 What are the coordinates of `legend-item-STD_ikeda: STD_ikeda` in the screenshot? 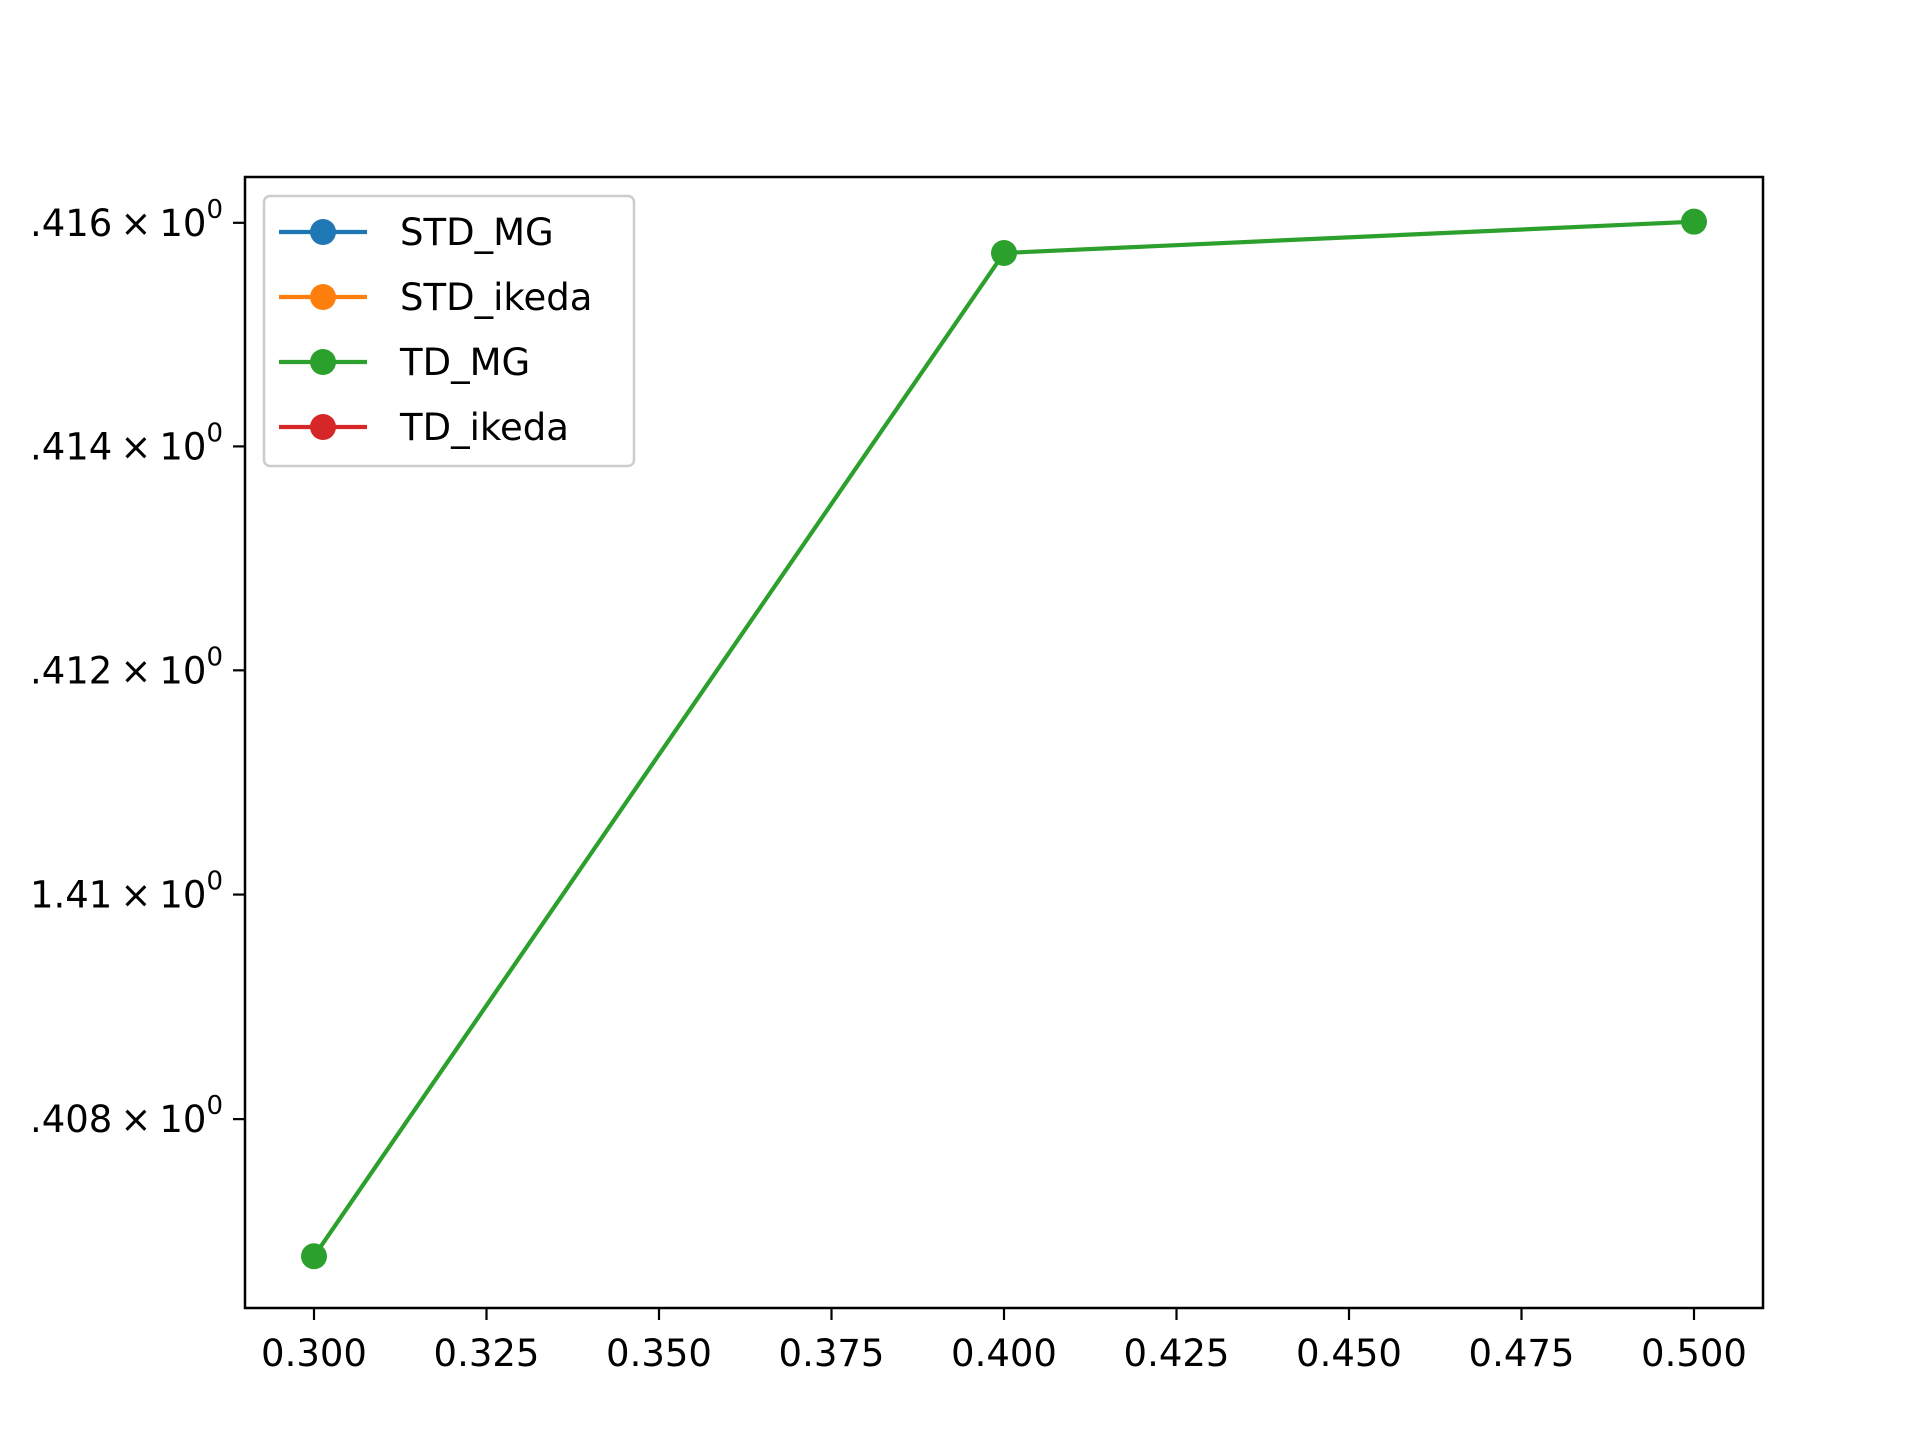 It's located at (435, 297).